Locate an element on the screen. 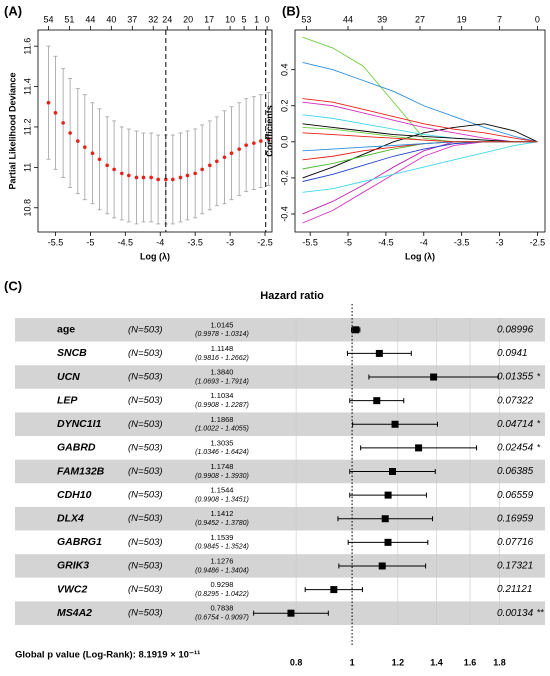 This screenshot has width=550, height=676. y-axis-title: Partial Likelihood Deviance is located at coordinates (12, 130).